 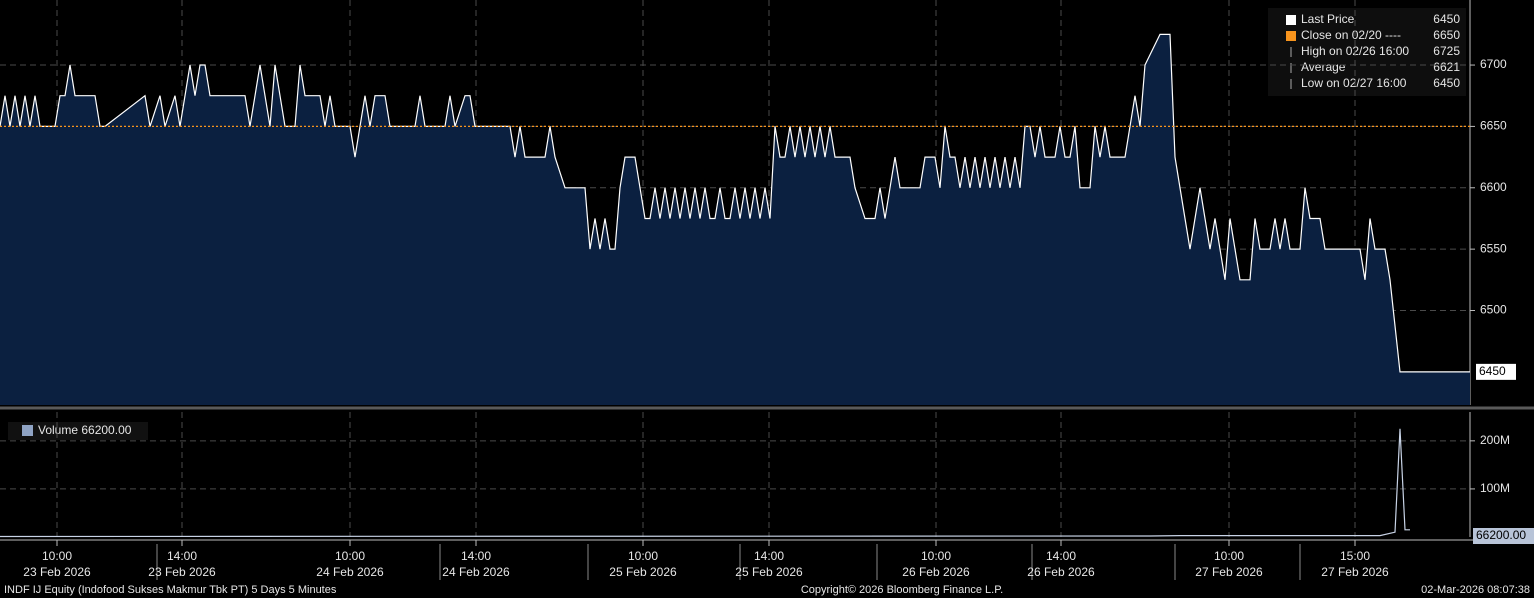 What do you see at coordinates (1446, 35) in the screenshot?
I see `legend-value: 6650` at bounding box center [1446, 35].